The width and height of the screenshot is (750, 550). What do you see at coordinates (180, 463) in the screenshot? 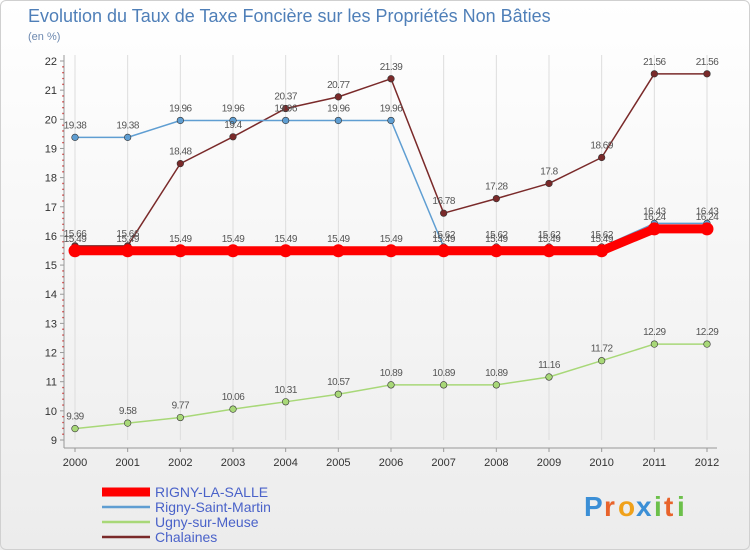
I see `x-tick-label: 2002` at bounding box center [180, 463].